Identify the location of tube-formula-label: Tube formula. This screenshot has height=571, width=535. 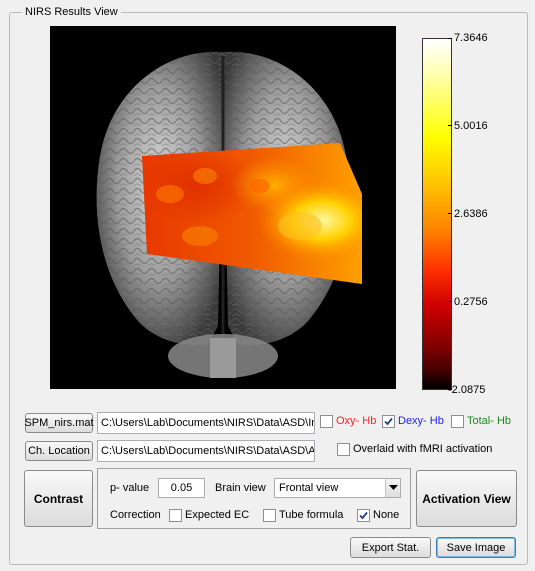
(311, 515).